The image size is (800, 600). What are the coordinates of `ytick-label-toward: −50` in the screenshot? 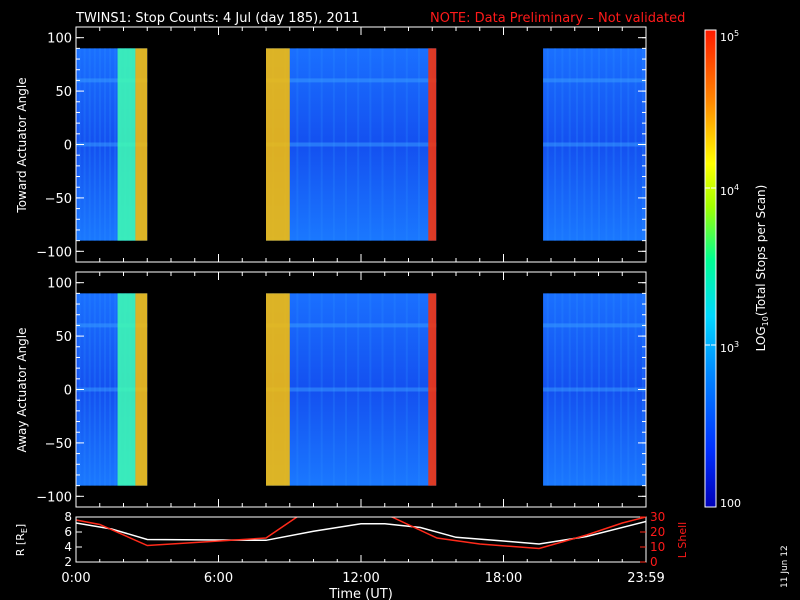 It's located at (58, 199).